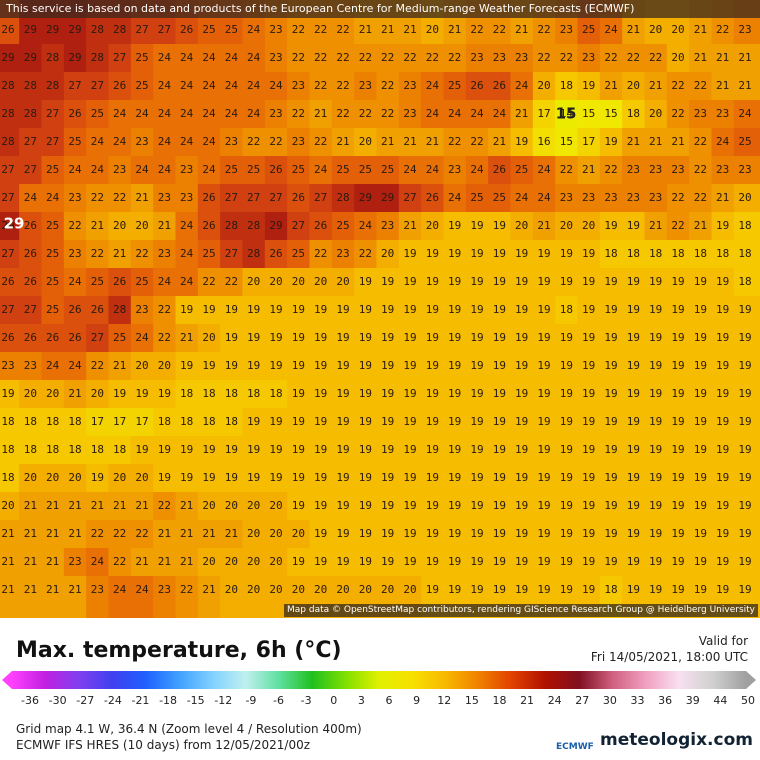 The height and width of the screenshot is (760, 760). I want to click on temp-value: 28, so click(253, 225).